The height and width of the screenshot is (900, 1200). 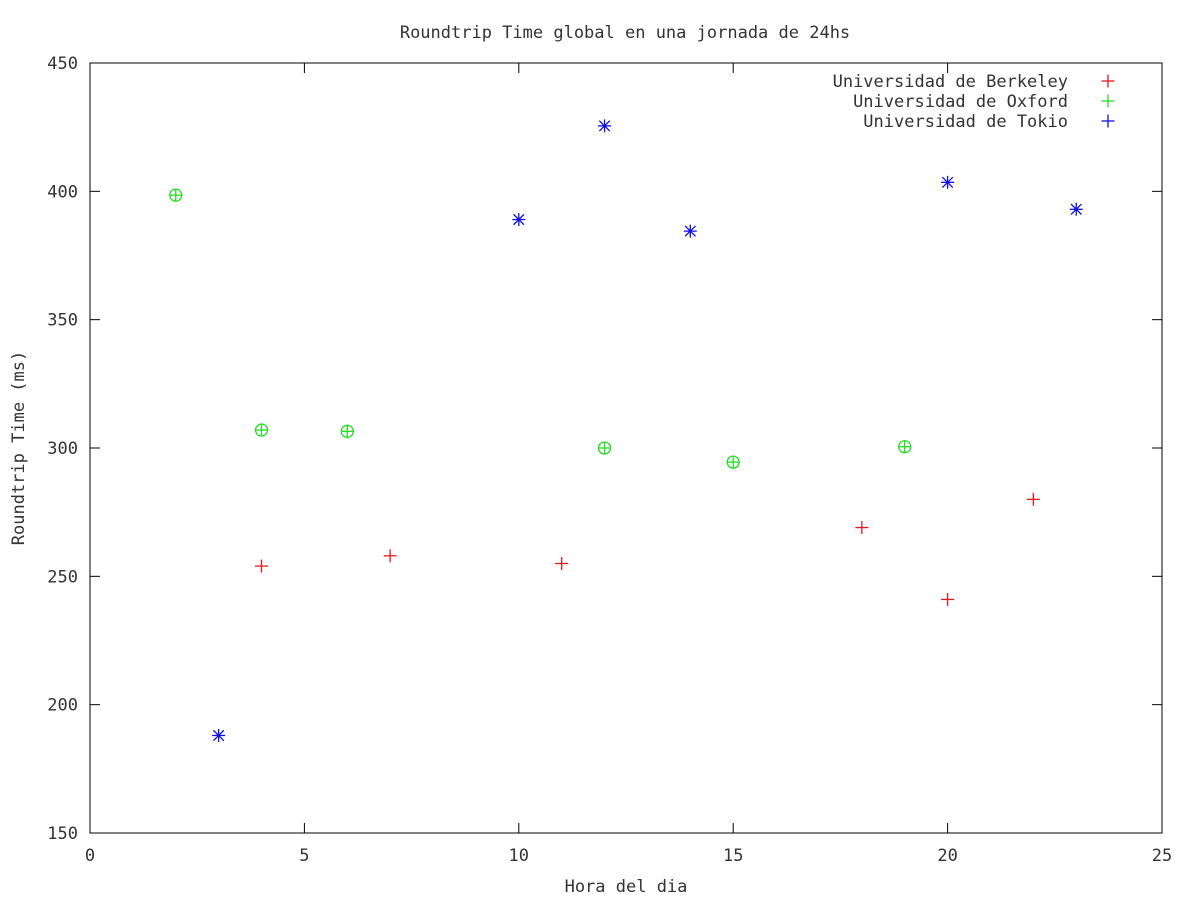 What do you see at coordinates (733, 856) in the screenshot?
I see `x-tick-label: 15` at bounding box center [733, 856].